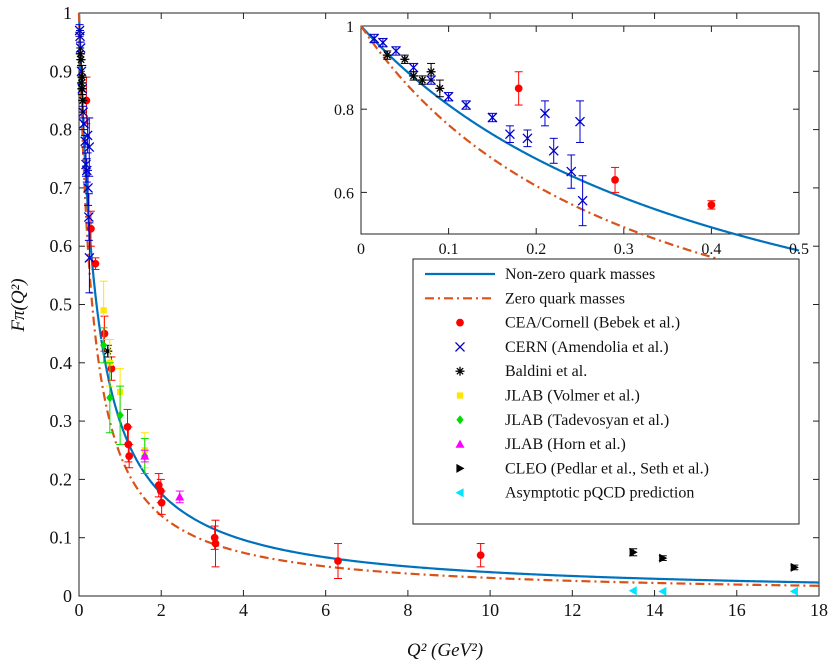  I want to click on main-series-cleo-pedlar-et-al-seth-et-al, so click(714, 559).